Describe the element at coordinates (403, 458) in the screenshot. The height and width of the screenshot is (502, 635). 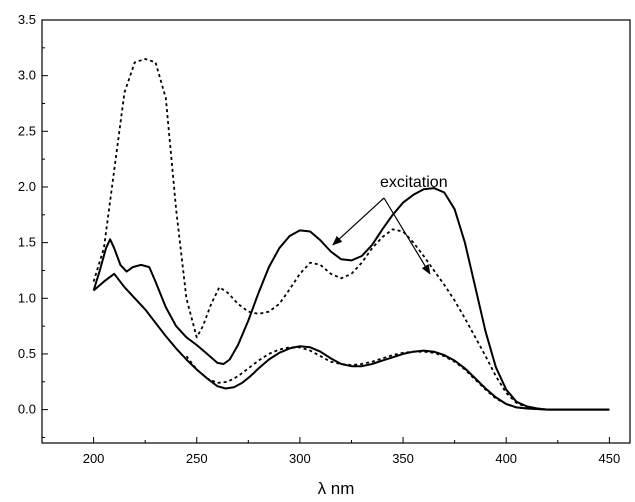
I see `x-tick-label: 350` at that location.